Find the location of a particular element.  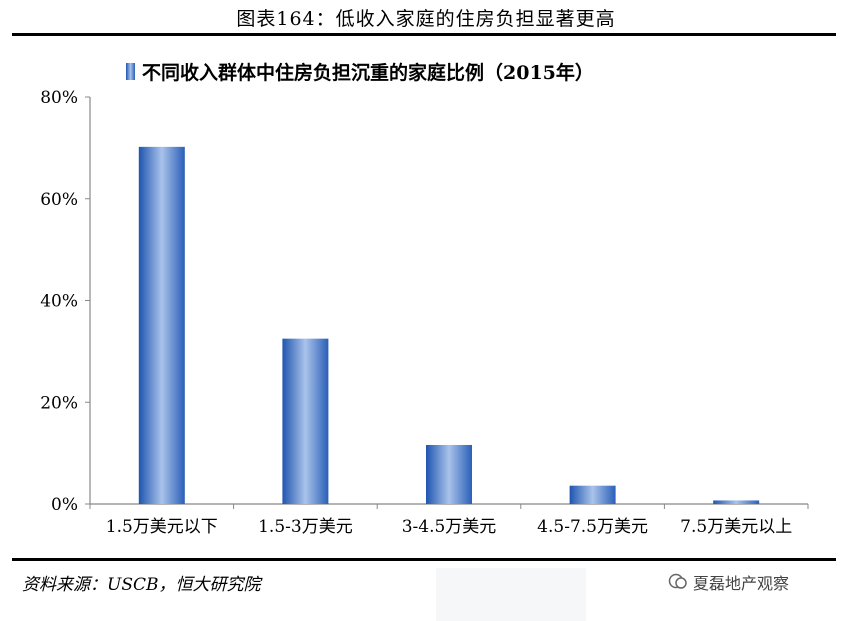

figure-title: 图表164：低收入家庭的住房负担显著更高 is located at coordinates (426, 19).